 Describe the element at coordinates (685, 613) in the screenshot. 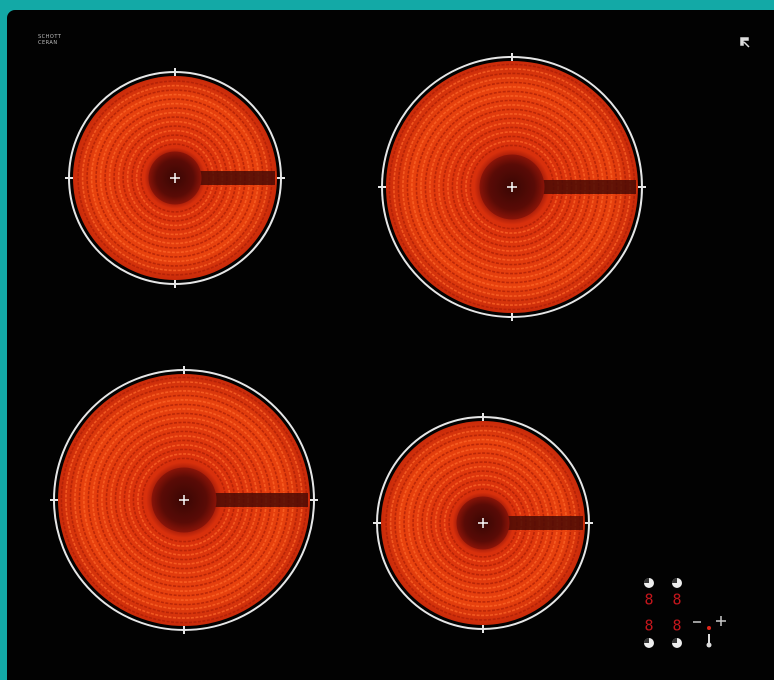

I see `control-panel: 8 8 8 8` at that location.